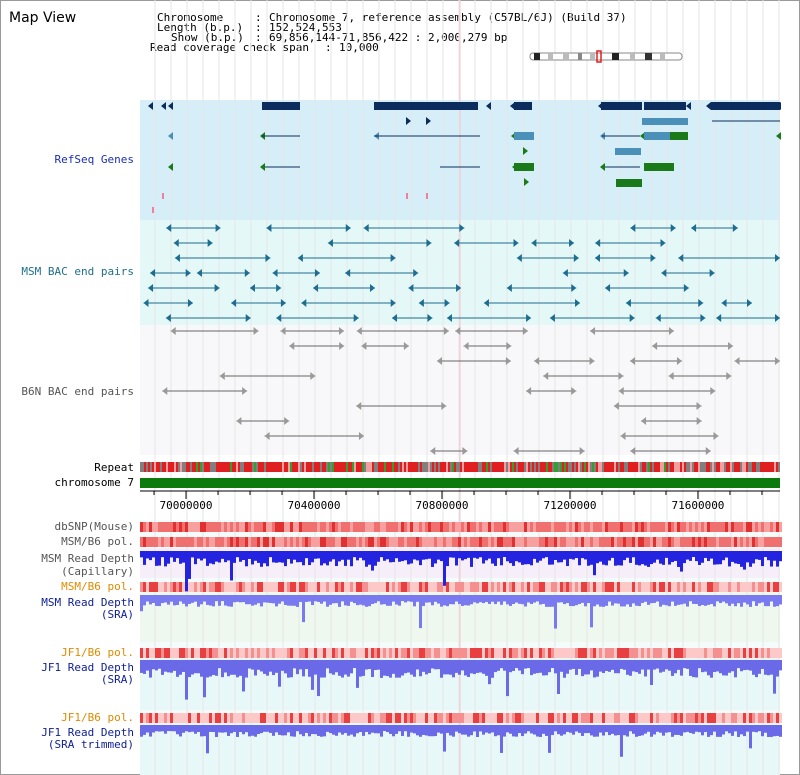 The width and height of the screenshot is (800, 775). I want to click on msm-bac-end, so click(217, 288).